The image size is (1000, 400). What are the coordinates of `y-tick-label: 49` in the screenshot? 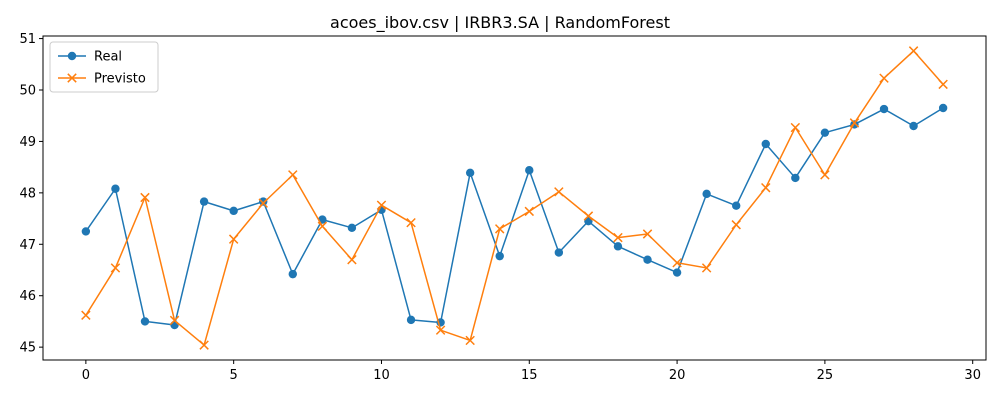 It's located at (27, 142).